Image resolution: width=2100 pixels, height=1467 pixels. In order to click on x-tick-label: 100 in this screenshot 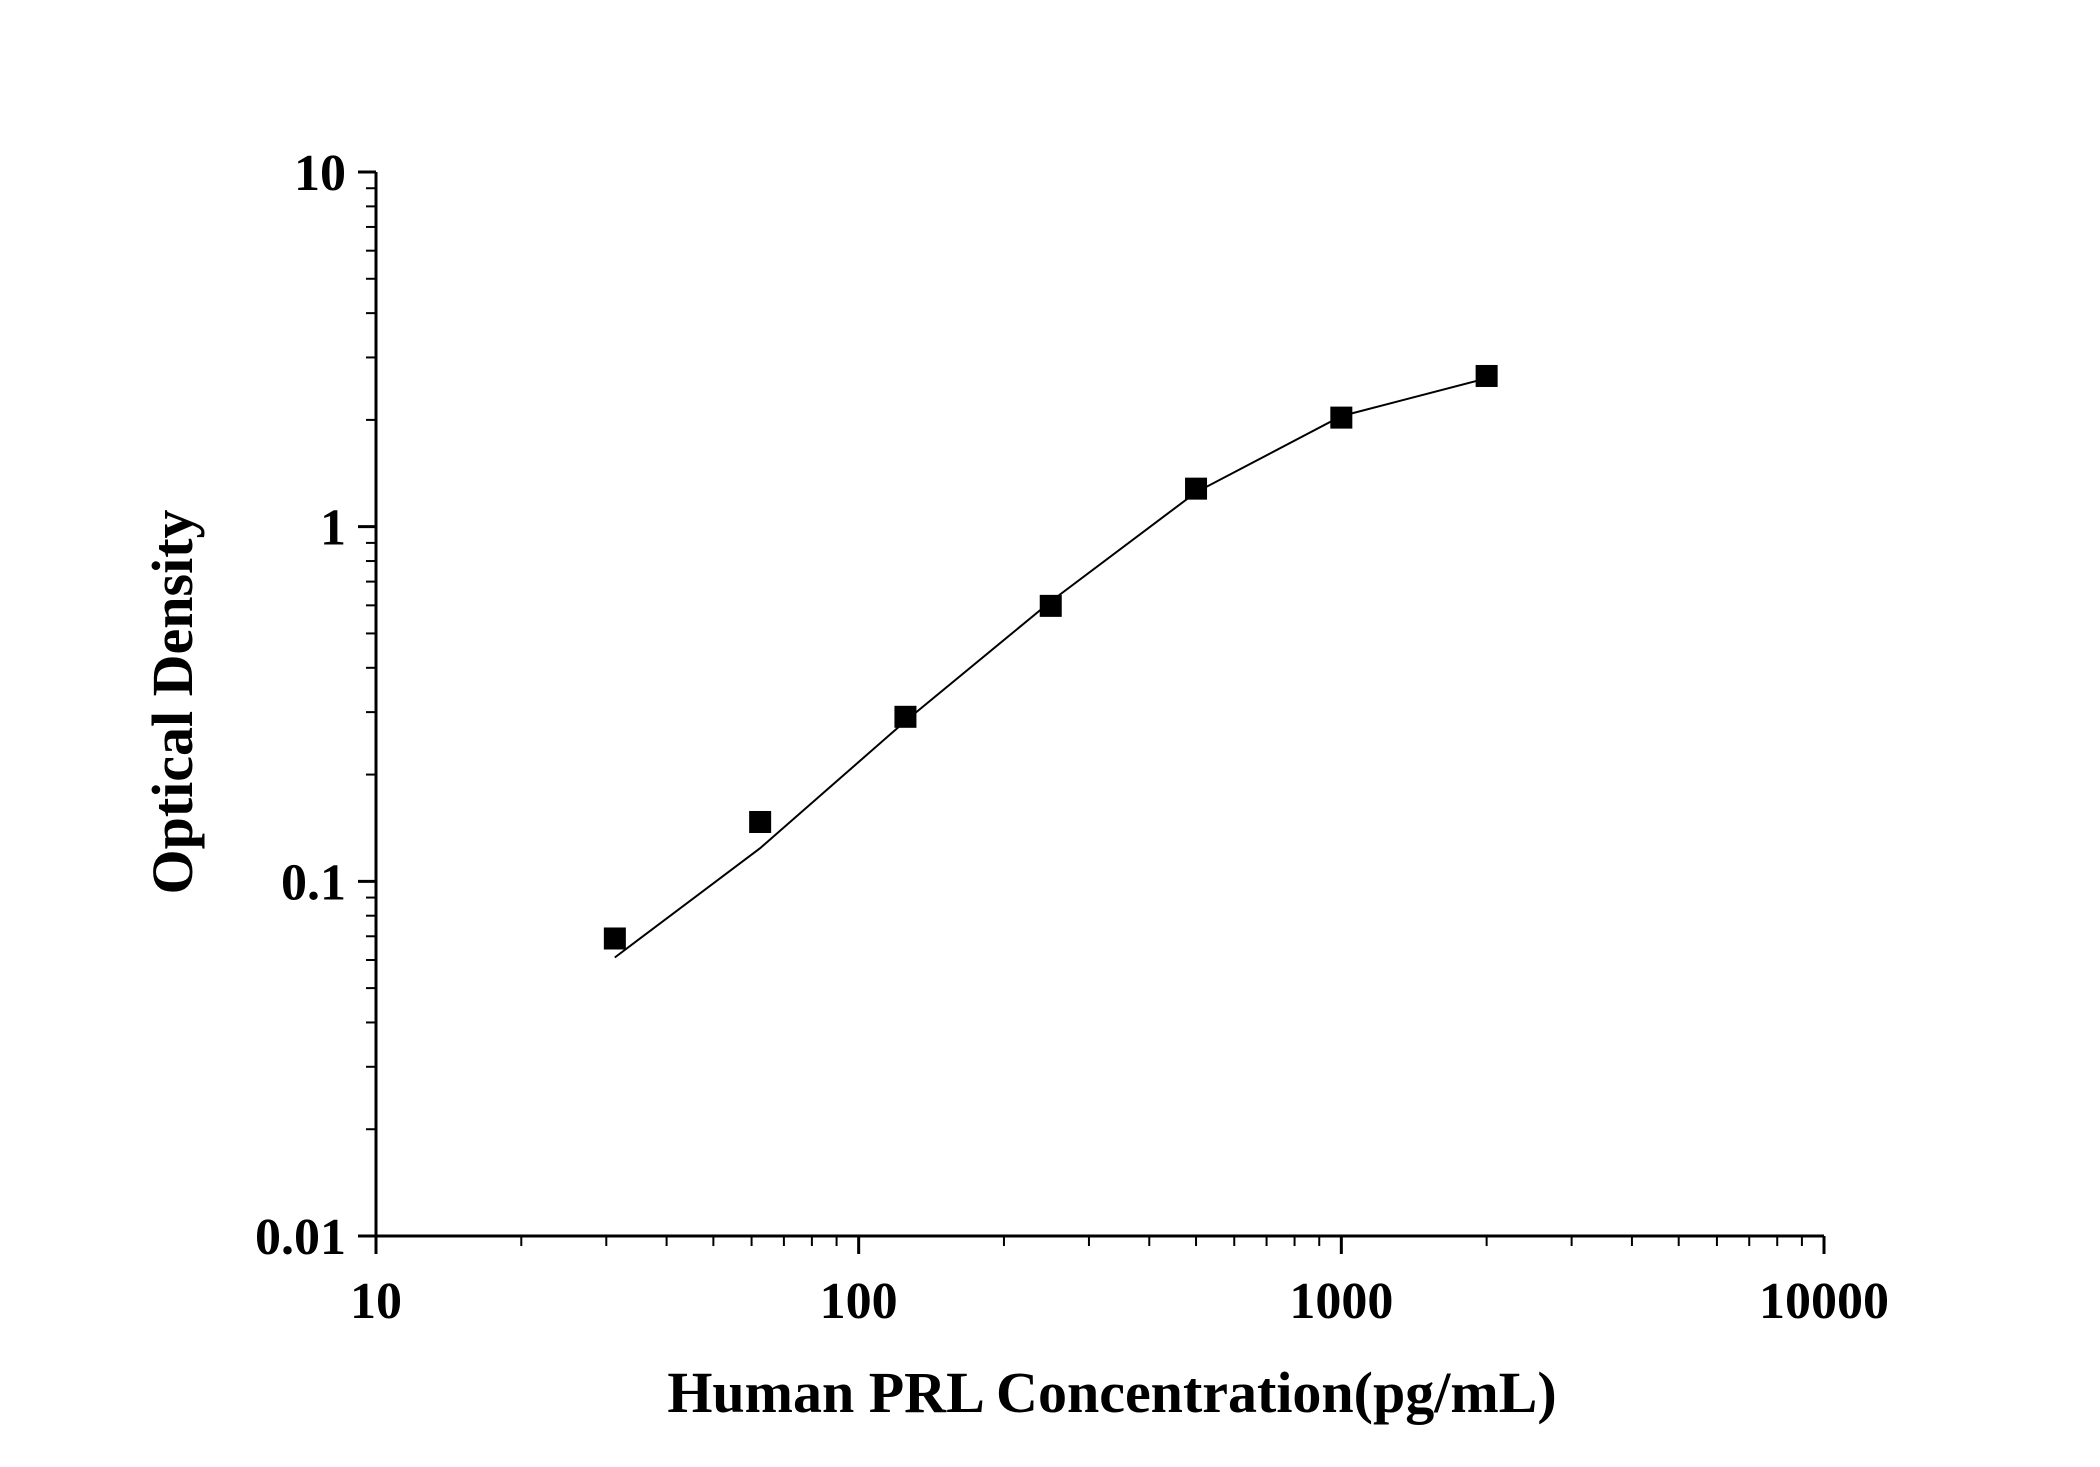, I will do `click(859, 1301)`.